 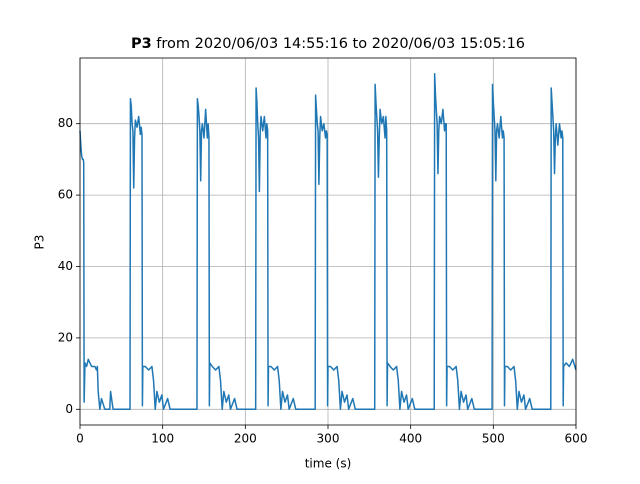 I want to click on x-tick-label: 100, so click(x=162, y=439).